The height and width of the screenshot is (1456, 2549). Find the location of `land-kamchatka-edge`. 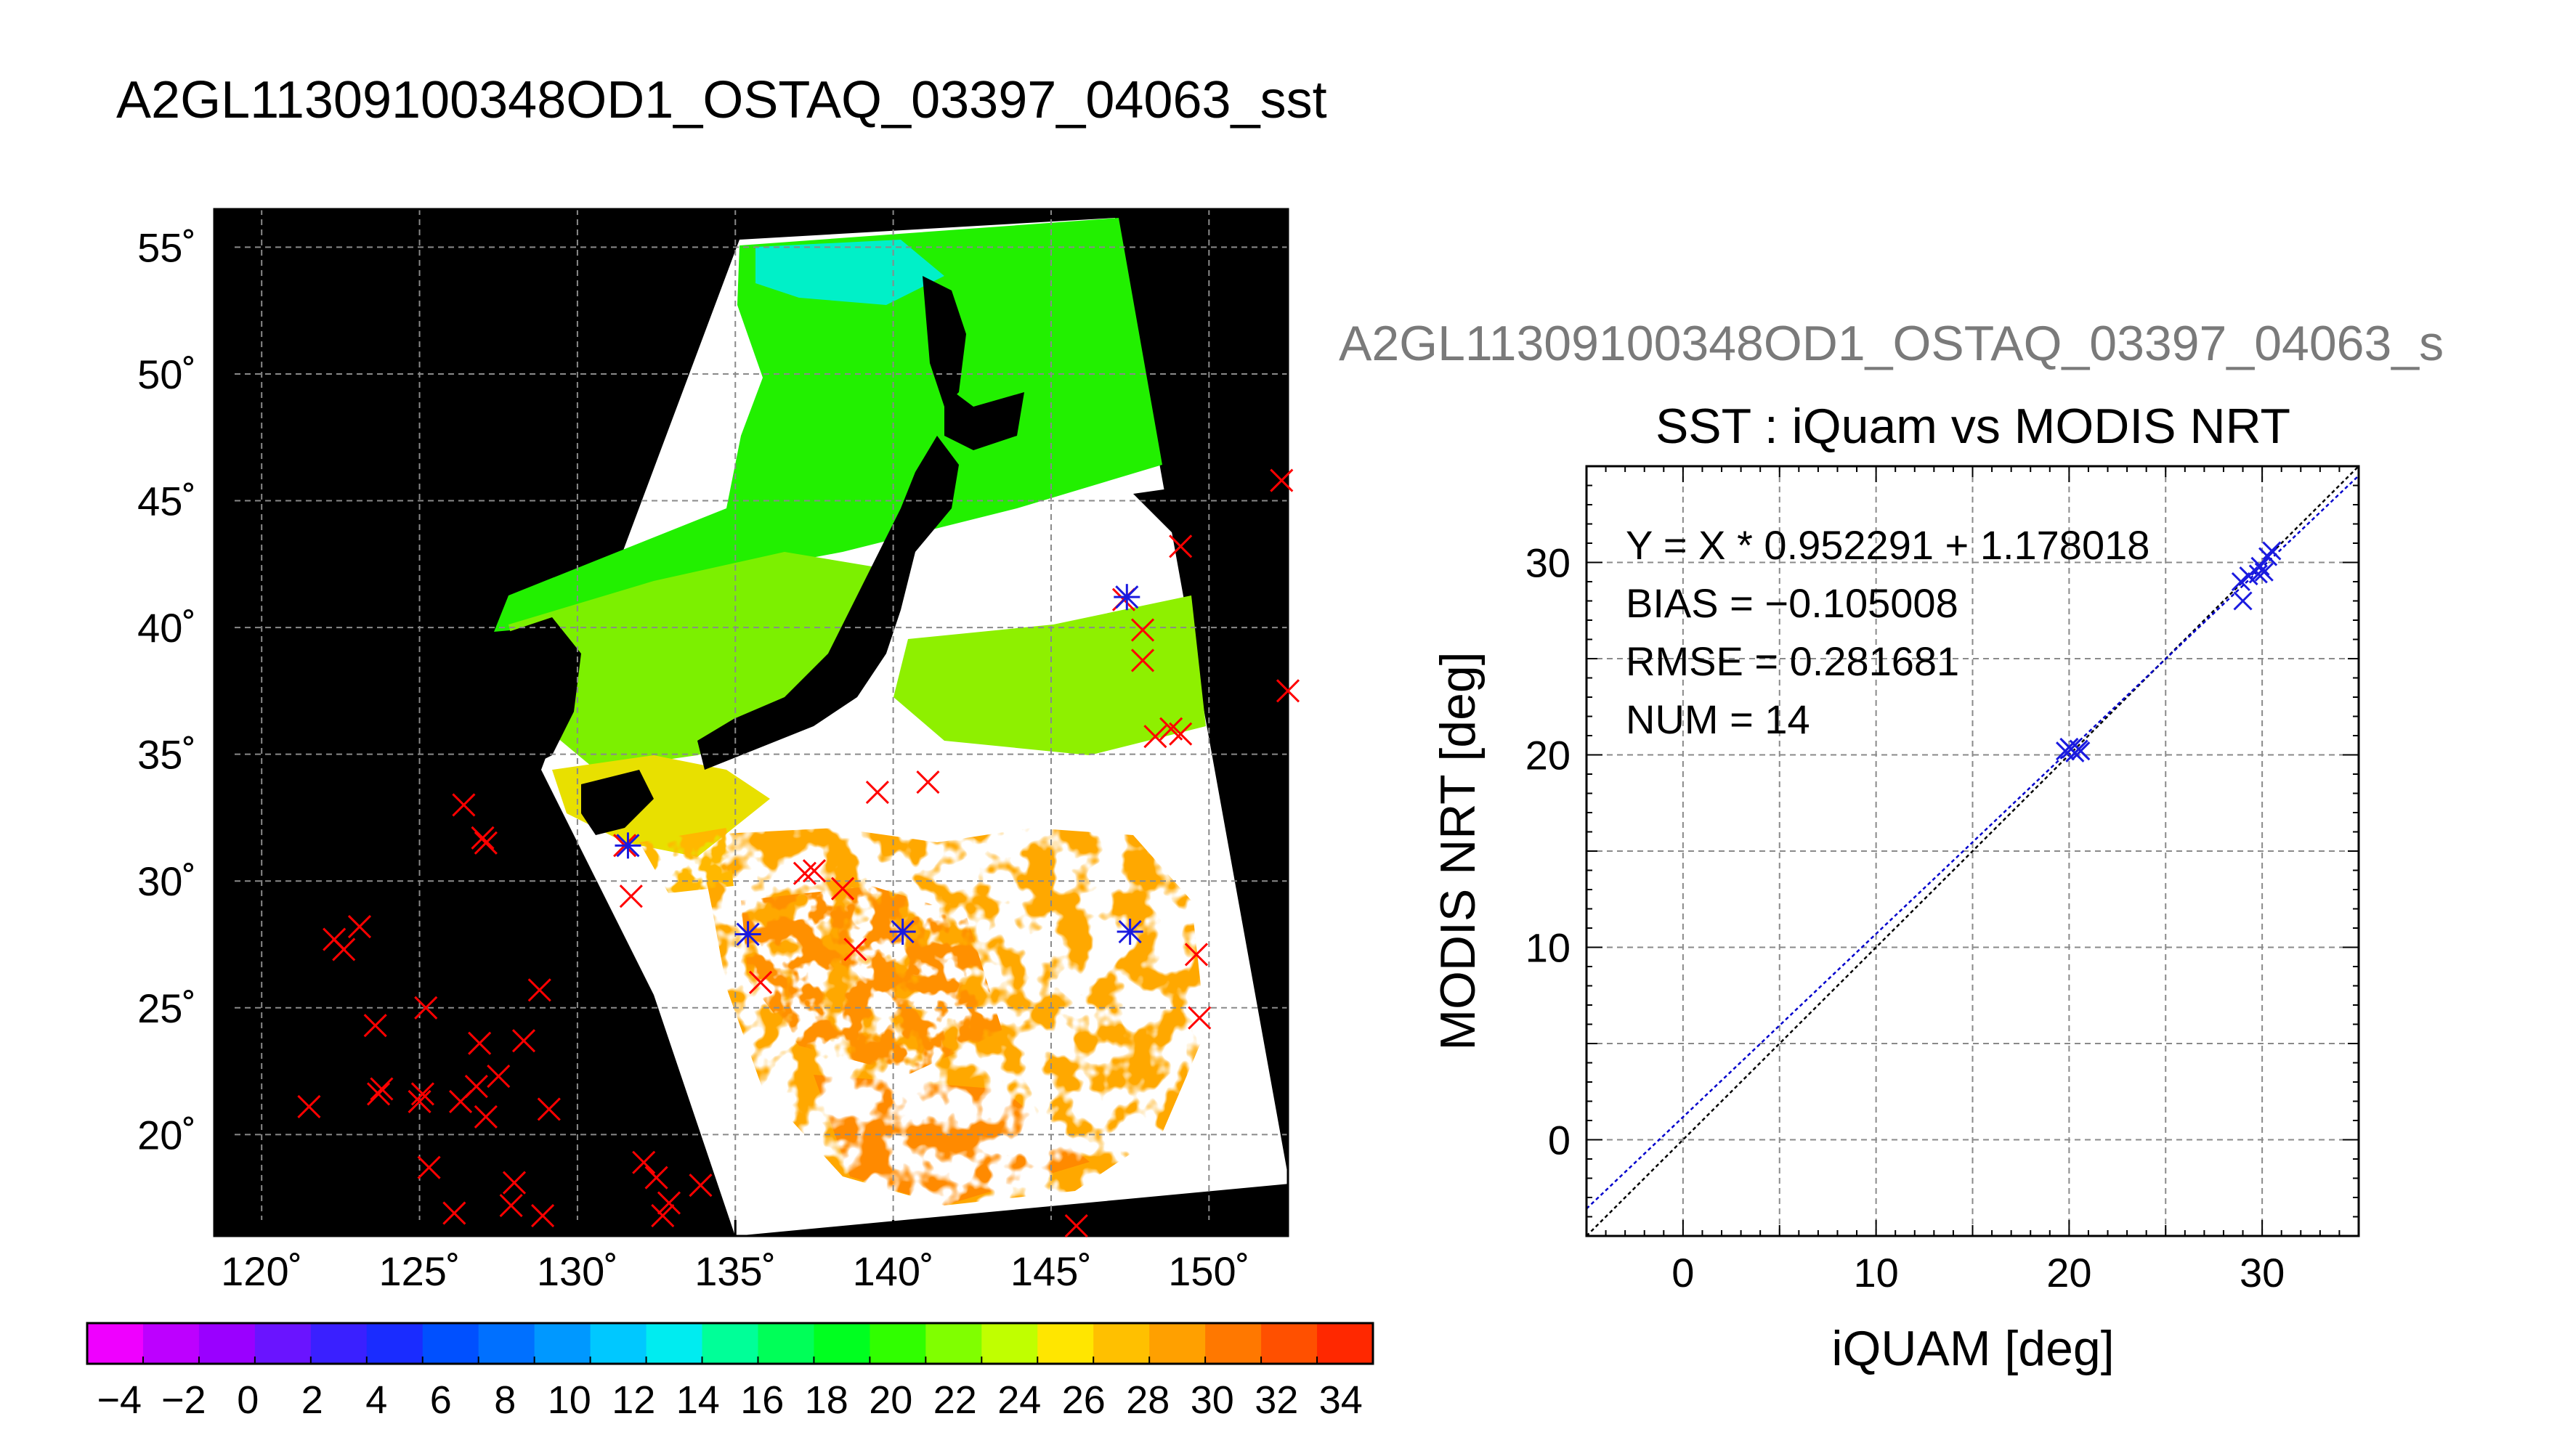

land-kamchatka-edge is located at coordinates (1210, 537).